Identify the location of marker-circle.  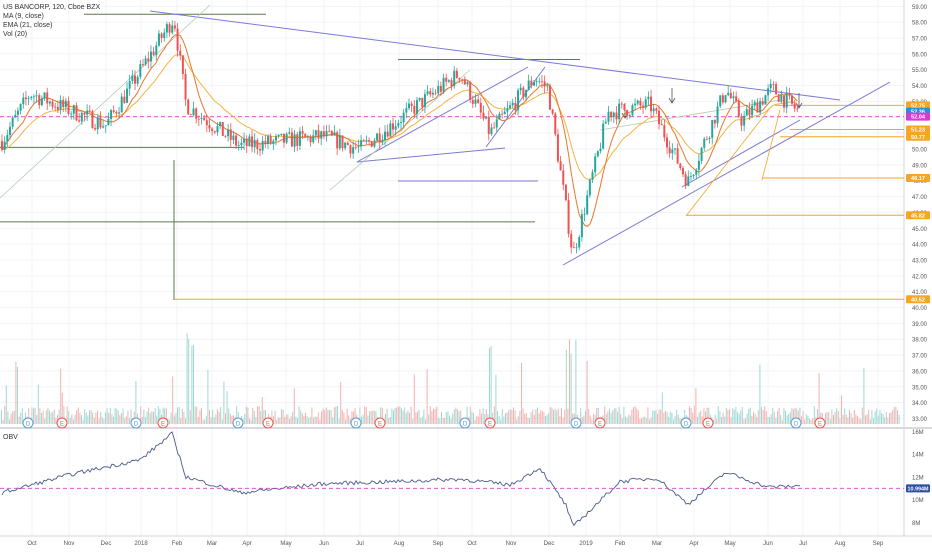
(238, 423).